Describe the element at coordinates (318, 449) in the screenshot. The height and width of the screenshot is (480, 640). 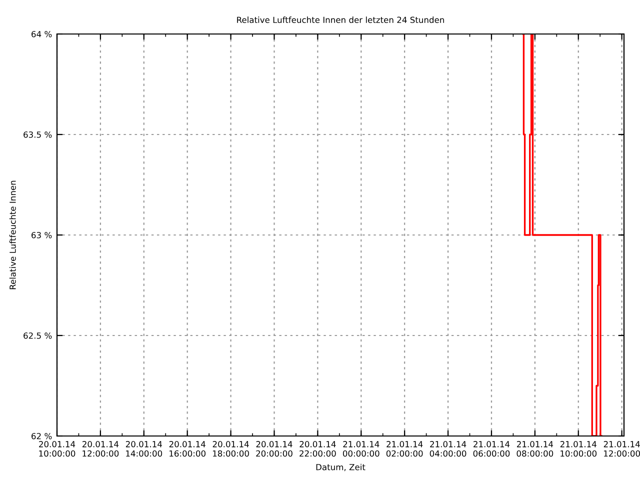
I see `x-tick-label: 20.01.14 22:00:00` at that location.